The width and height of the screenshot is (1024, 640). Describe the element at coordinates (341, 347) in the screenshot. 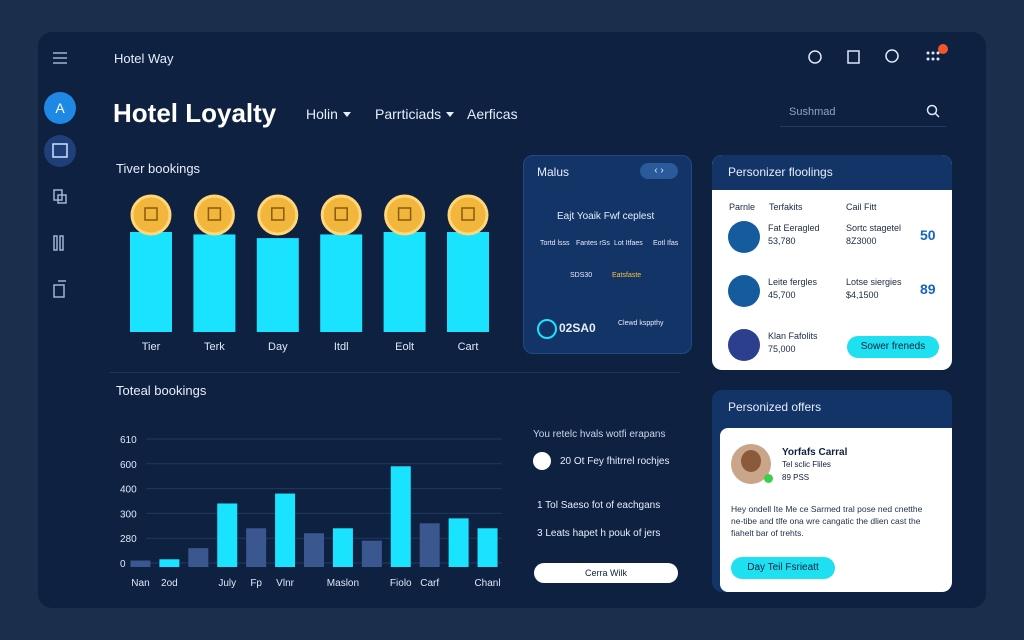

I see `x-tick-label: Itdl` at that location.